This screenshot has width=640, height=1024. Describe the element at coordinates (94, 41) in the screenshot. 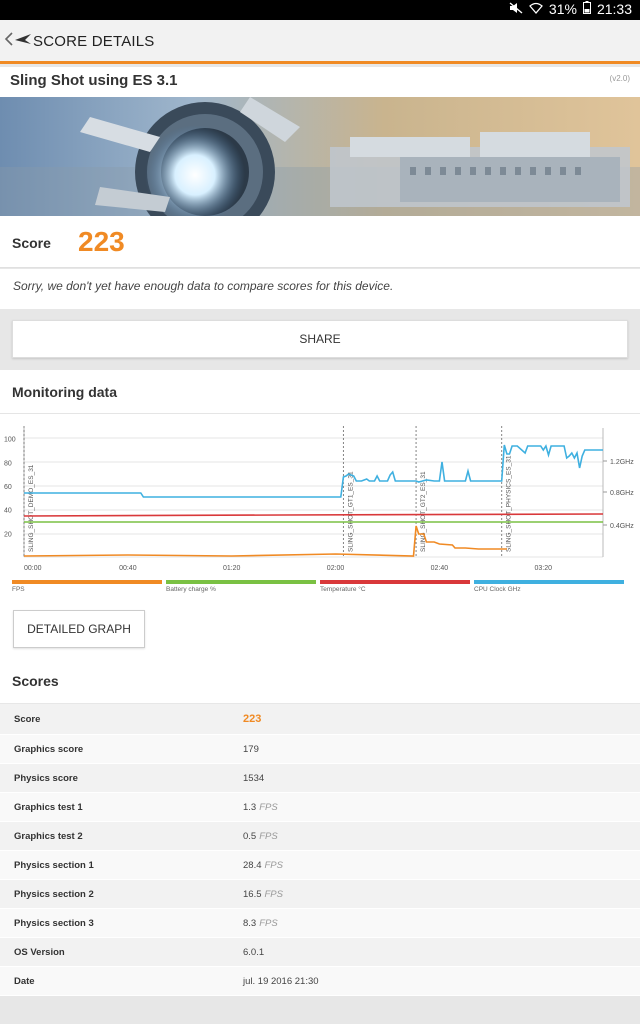

I see `page-title: SCORE DETAILS` at that location.